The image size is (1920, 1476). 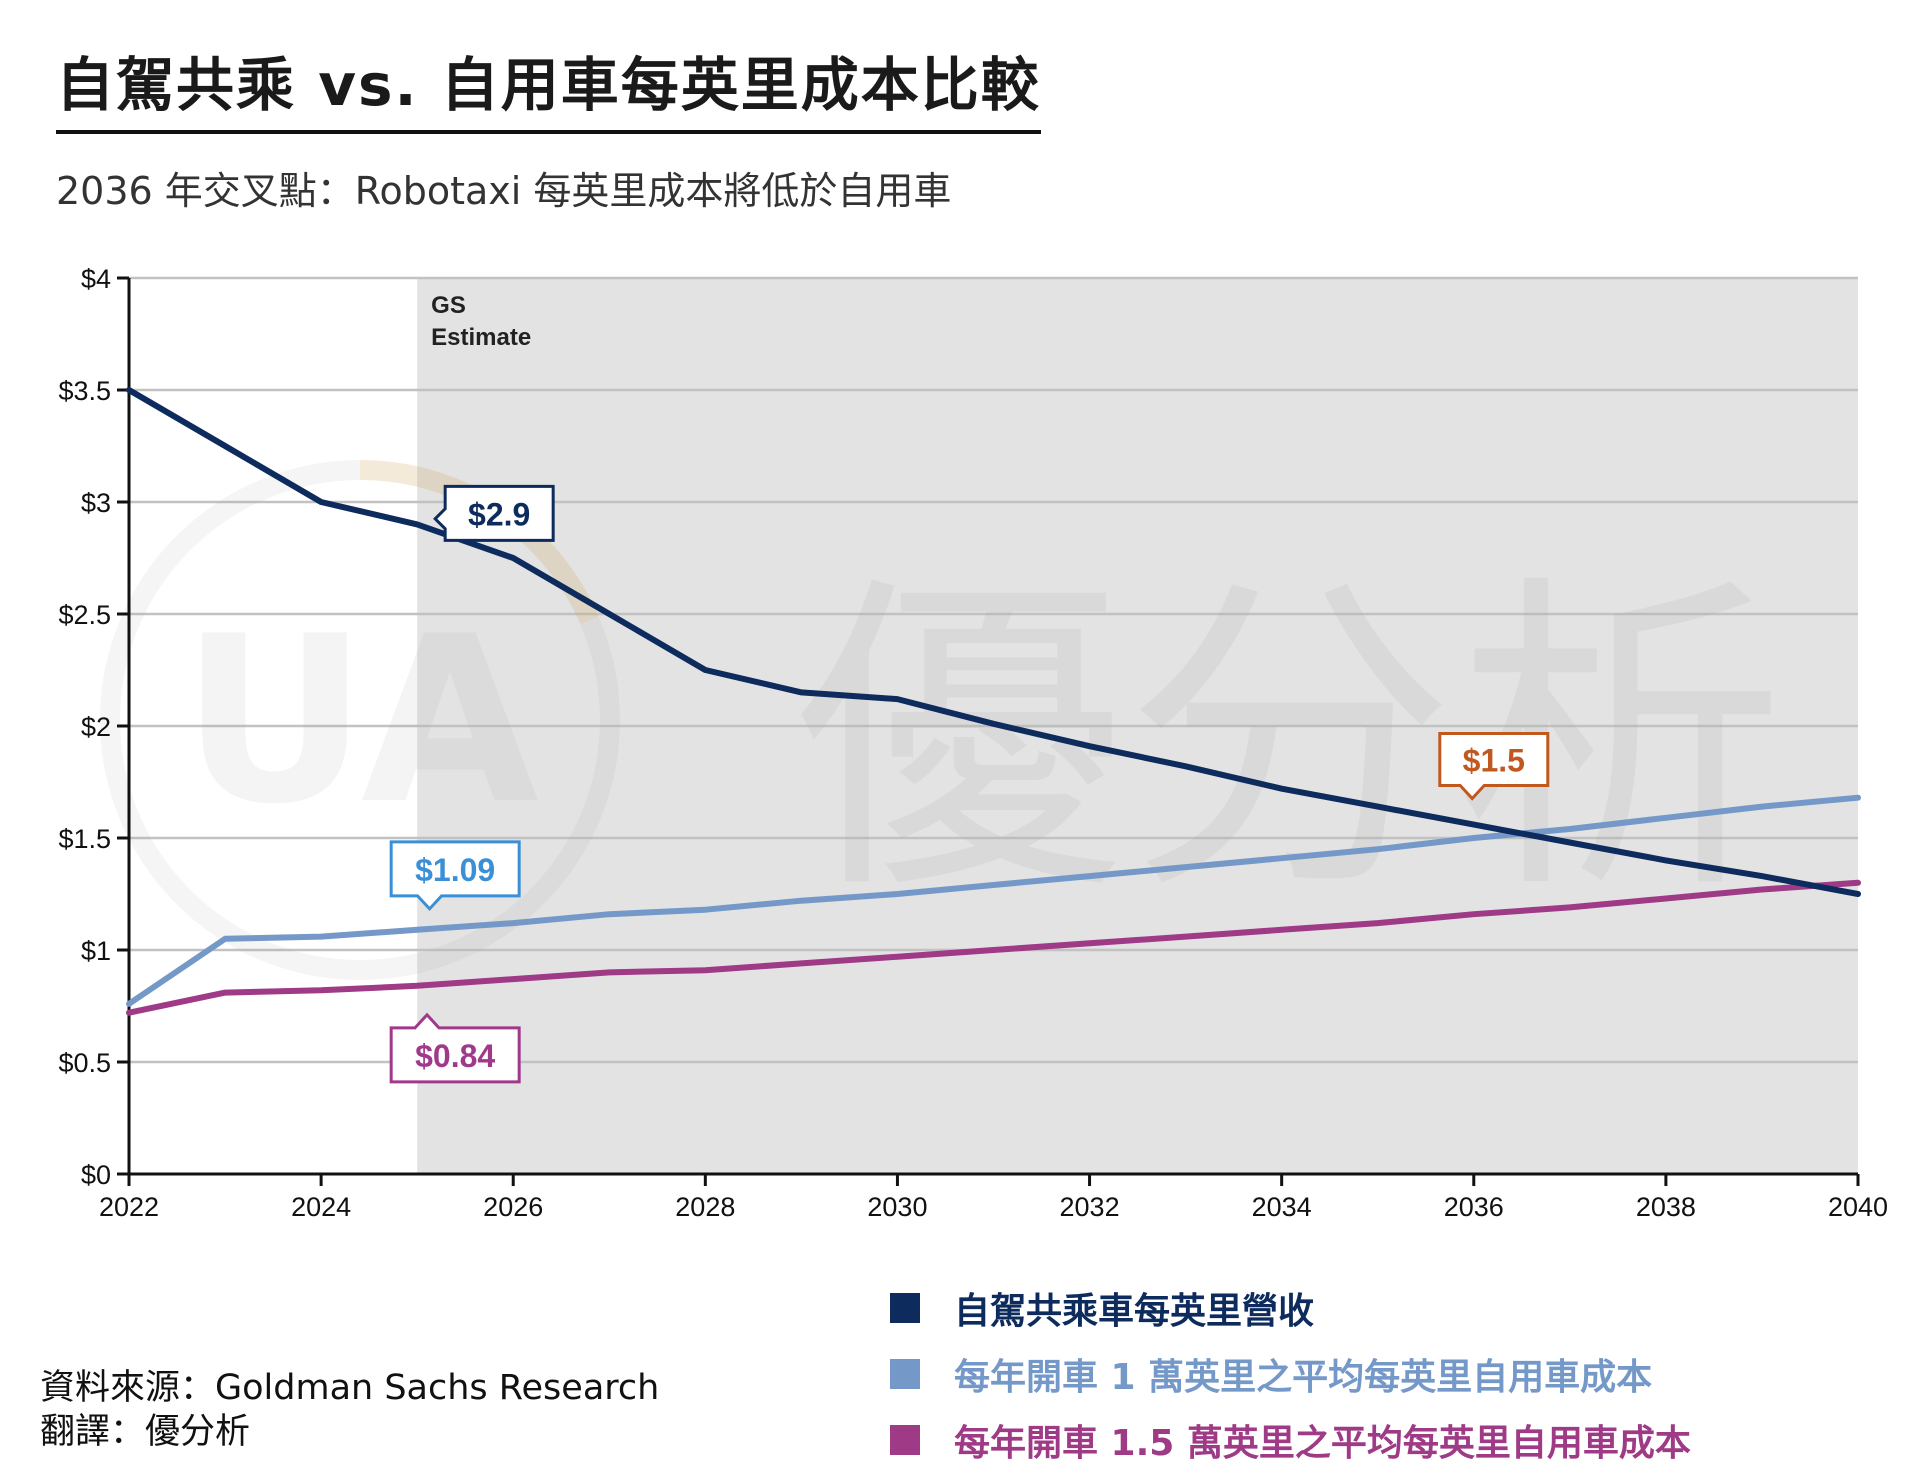 I want to click on x-tick-label: 2026, so click(x=513, y=1207).